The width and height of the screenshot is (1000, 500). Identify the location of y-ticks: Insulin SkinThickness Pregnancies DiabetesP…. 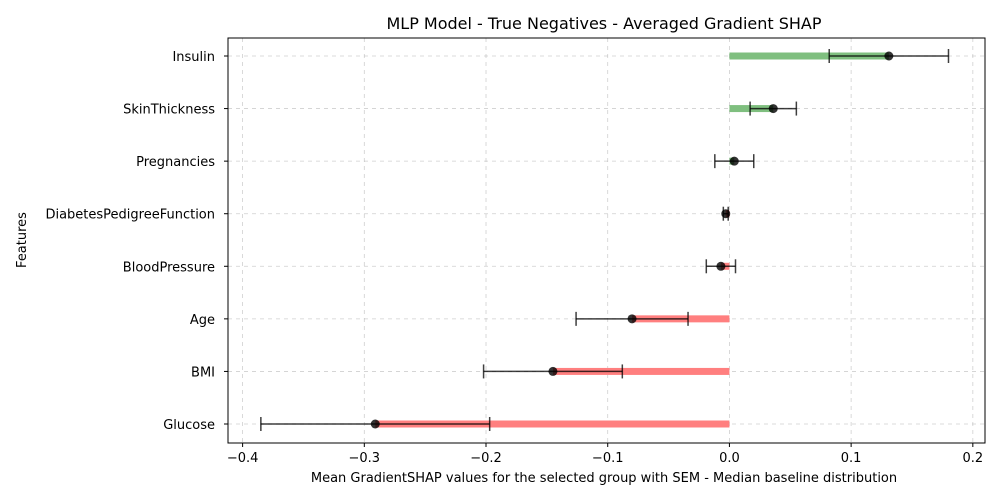
(136, 241).